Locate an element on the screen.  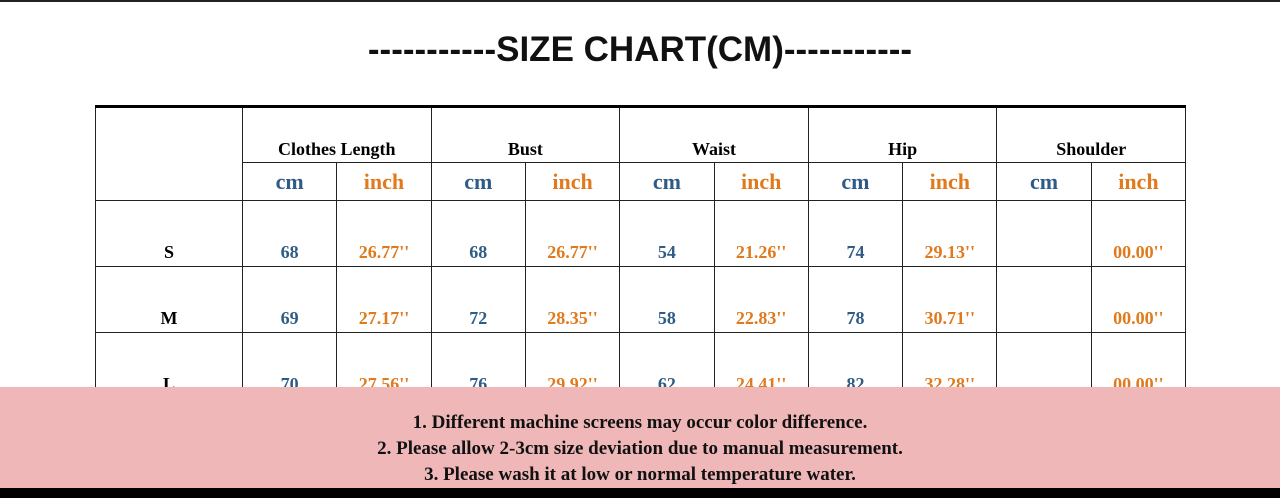
group-header: Bust is located at coordinates (525, 134).